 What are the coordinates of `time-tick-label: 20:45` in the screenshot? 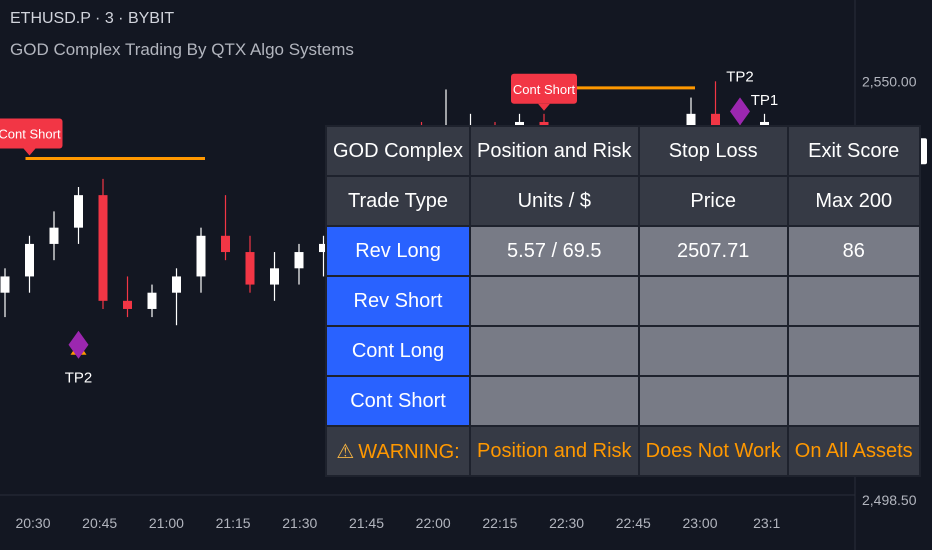 It's located at (99, 523).